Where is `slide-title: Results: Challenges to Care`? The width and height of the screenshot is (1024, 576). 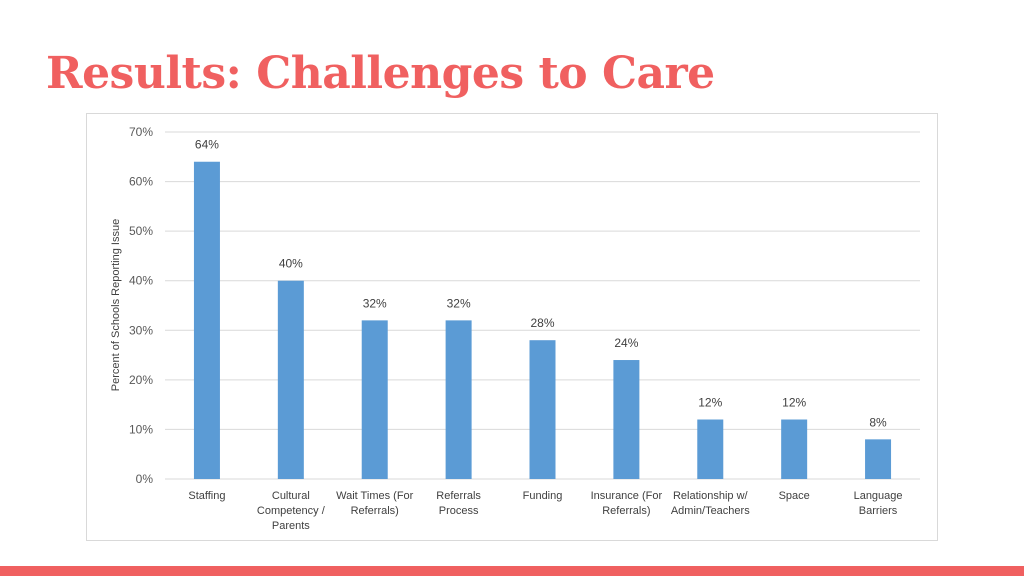 slide-title: Results: Challenges to Care is located at coordinates (380, 73).